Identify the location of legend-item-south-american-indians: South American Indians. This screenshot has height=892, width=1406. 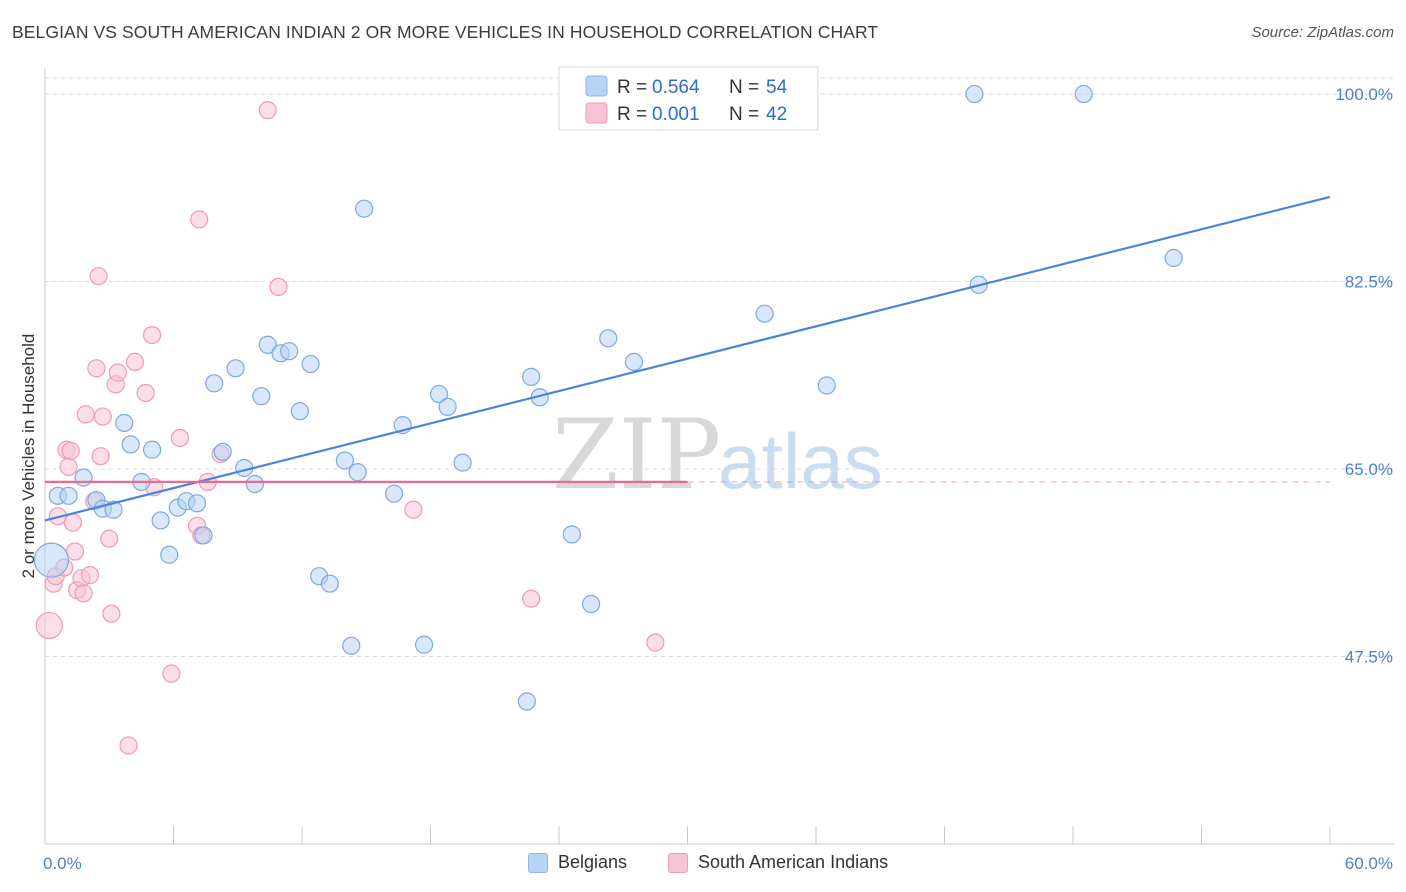
(778, 862).